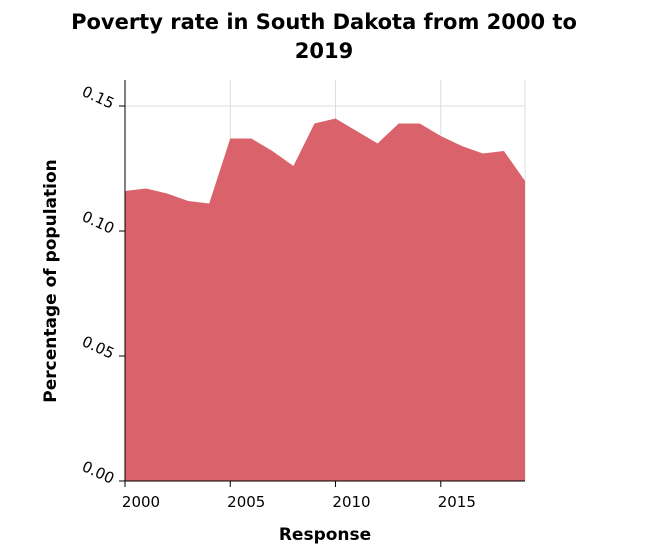 Image resolution: width=648 pixels, height=554 pixels. What do you see at coordinates (51, 280) in the screenshot?
I see `y-axis-label: Percentage of population` at bounding box center [51, 280].